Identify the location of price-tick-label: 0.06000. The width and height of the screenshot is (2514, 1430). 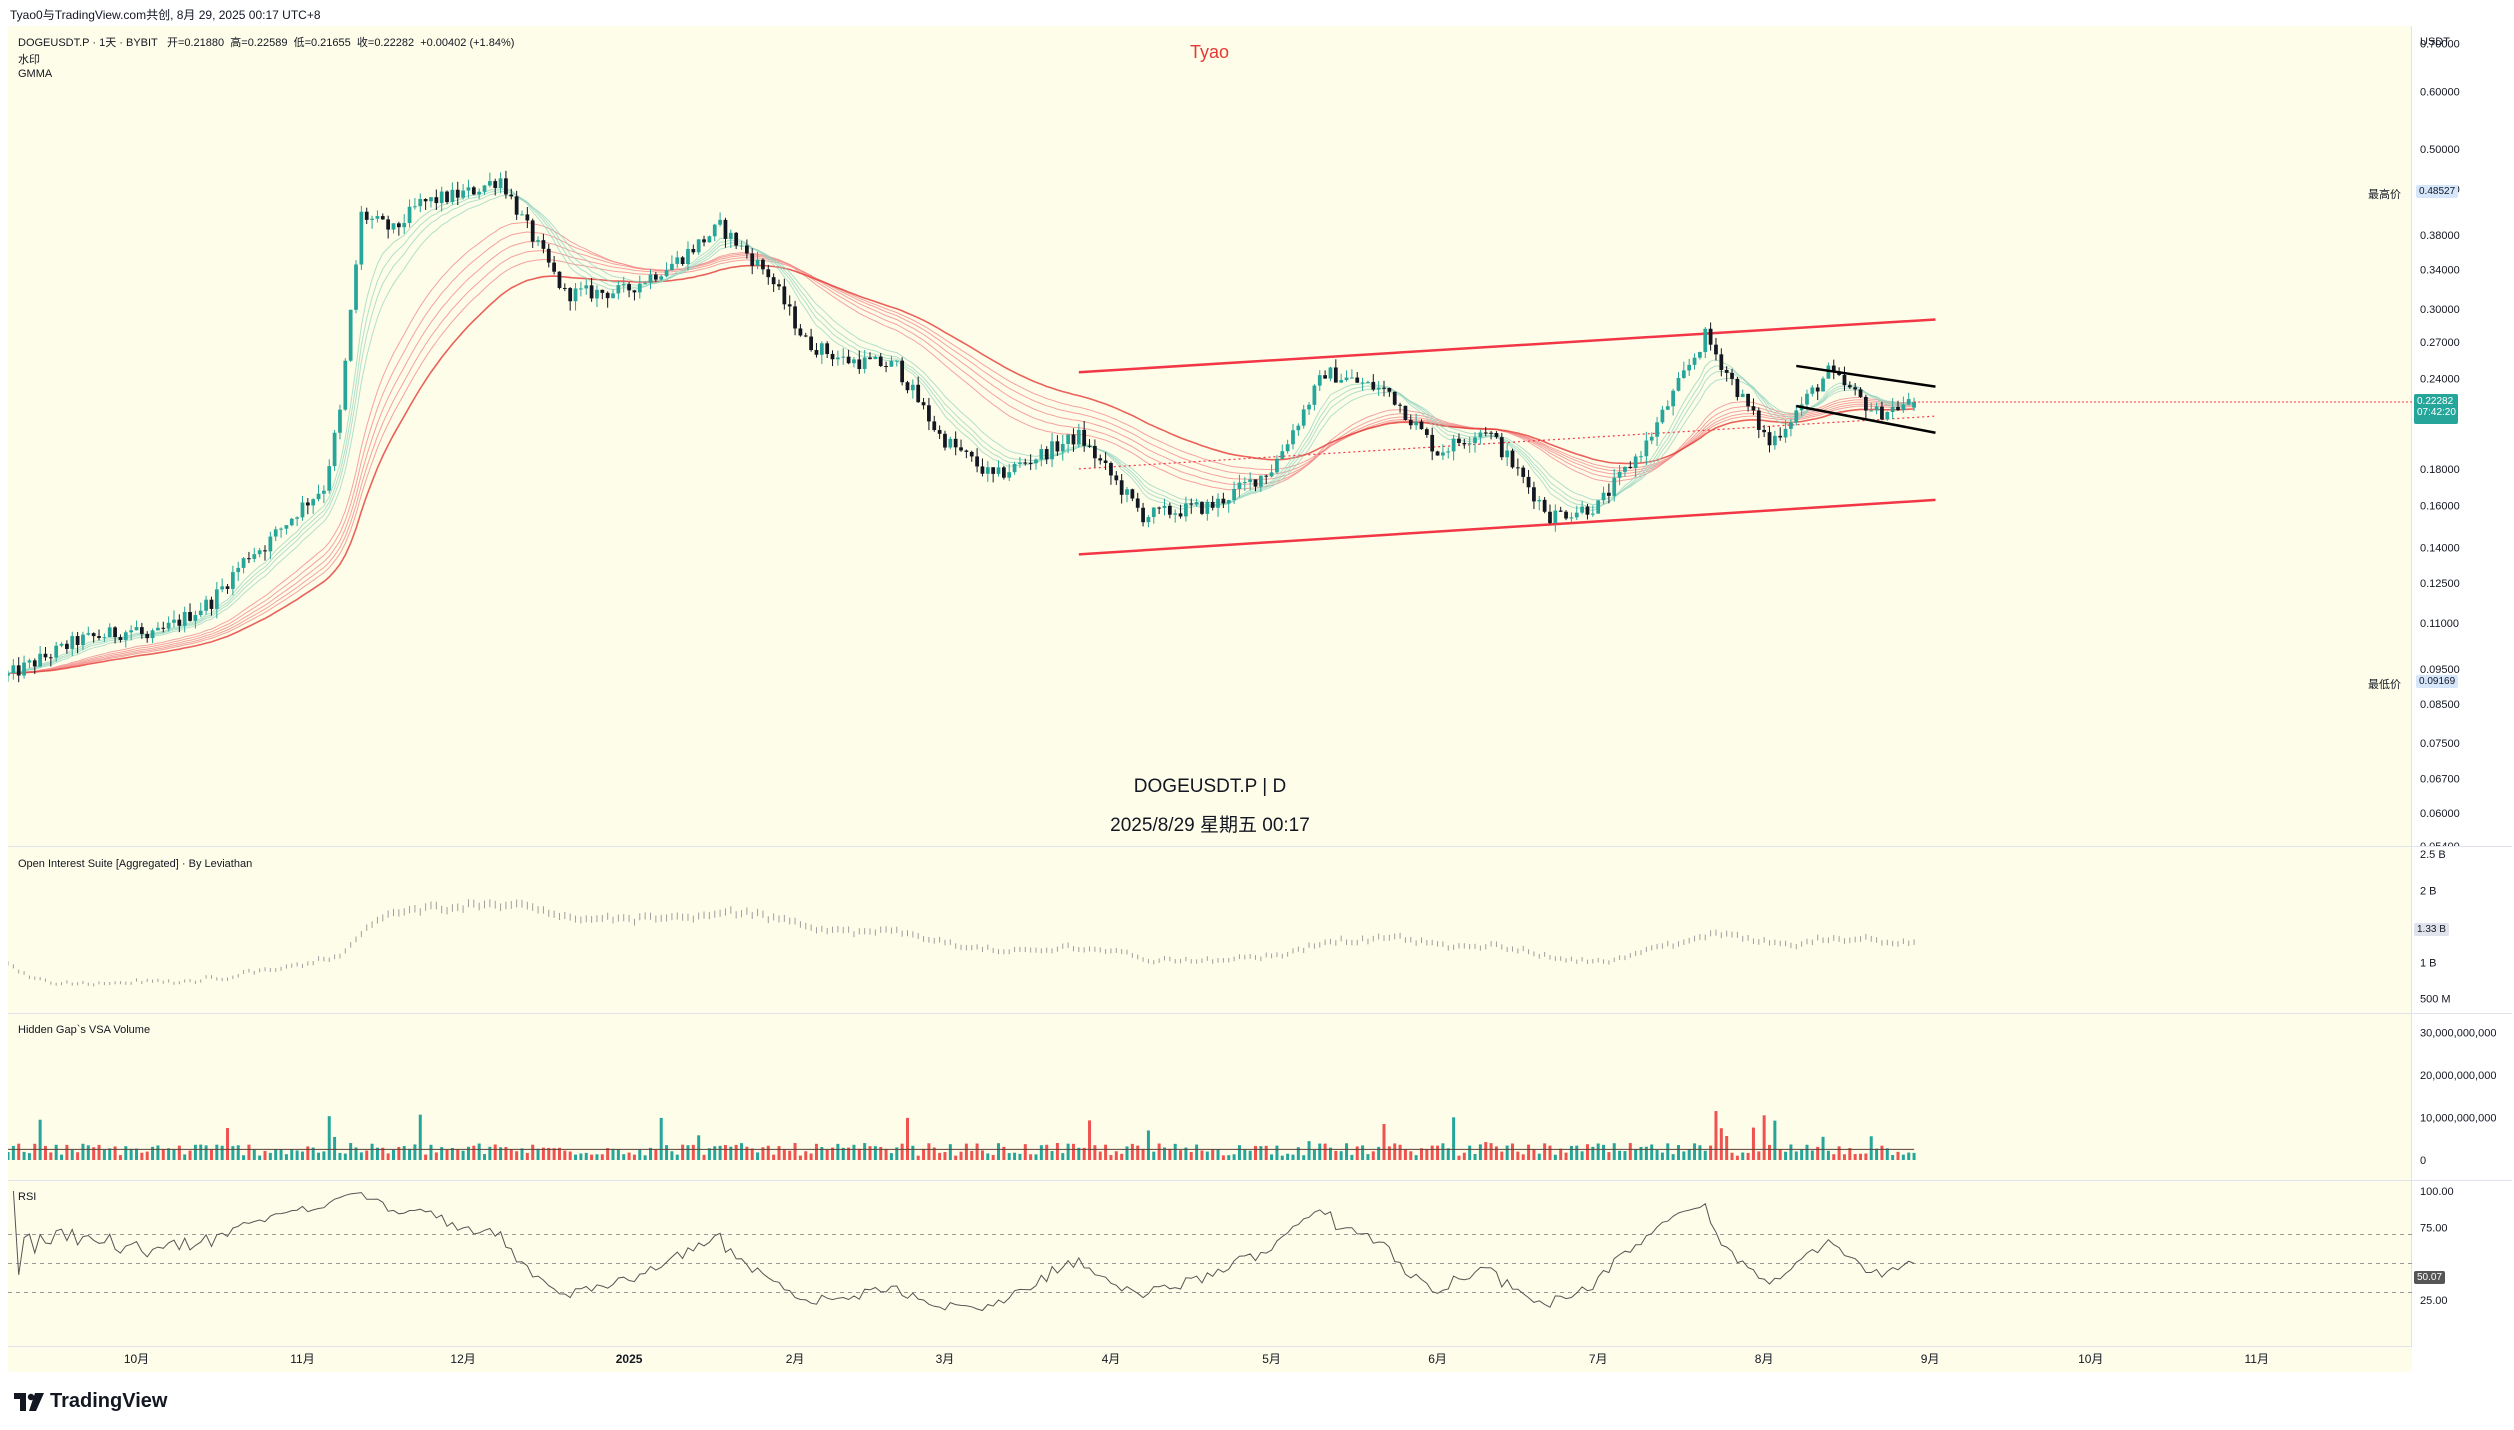
(2440, 814).